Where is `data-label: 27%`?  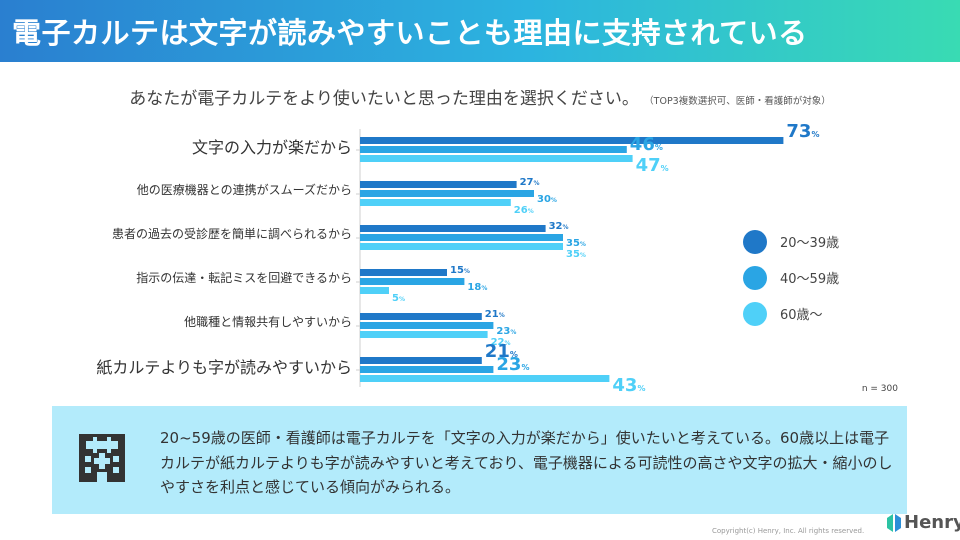
data-label: 27% is located at coordinates (530, 182).